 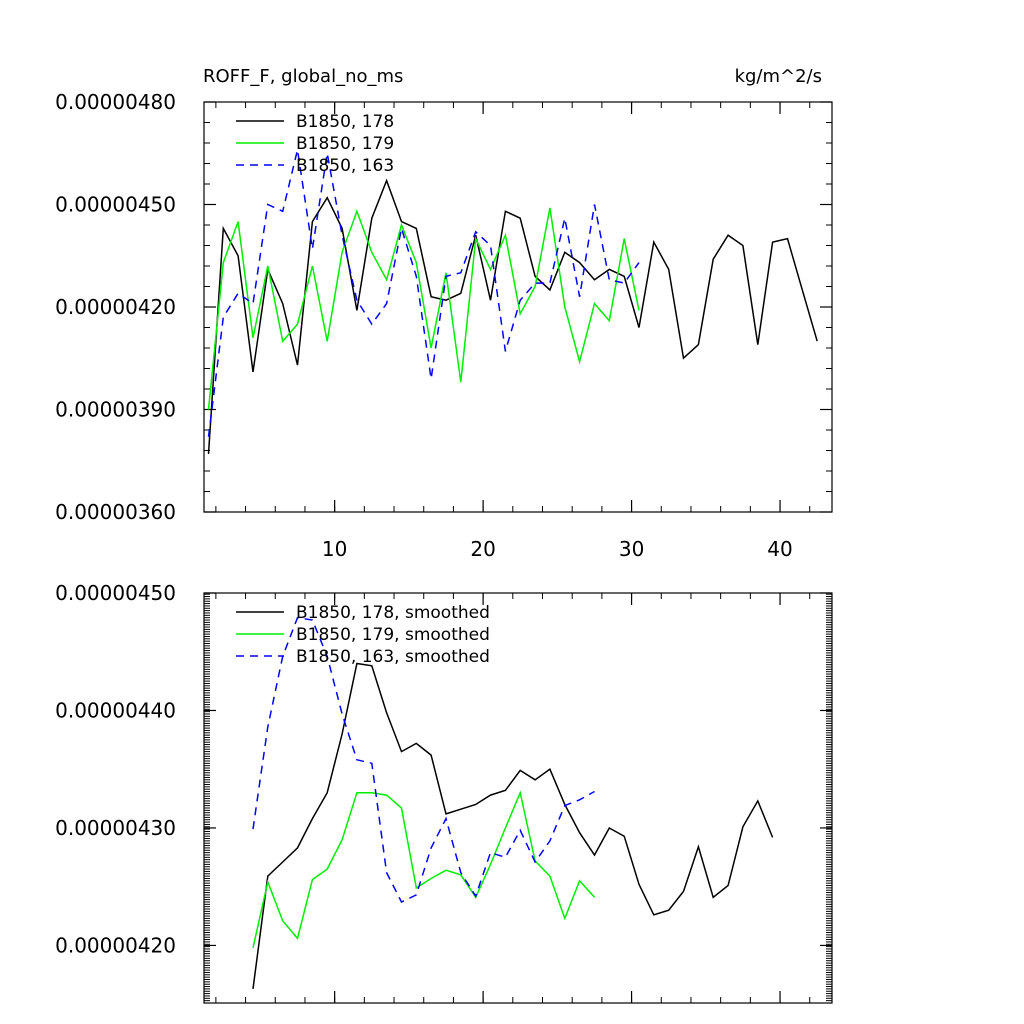 What do you see at coordinates (482, 549) in the screenshot?
I see `x-tick-label: 20` at bounding box center [482, 549].